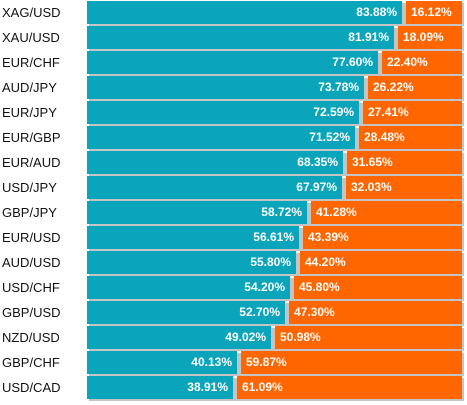 This screenshot has height=405, width=467. I want to click on long-bar: 73.78%, so click(225, 87).